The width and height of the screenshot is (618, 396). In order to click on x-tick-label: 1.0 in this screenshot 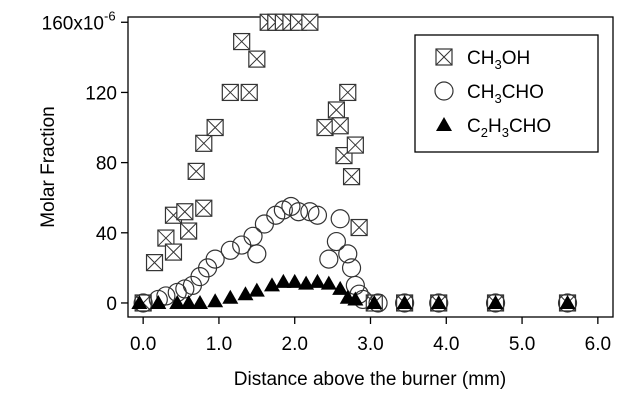, I will do `click(219, 344)`.